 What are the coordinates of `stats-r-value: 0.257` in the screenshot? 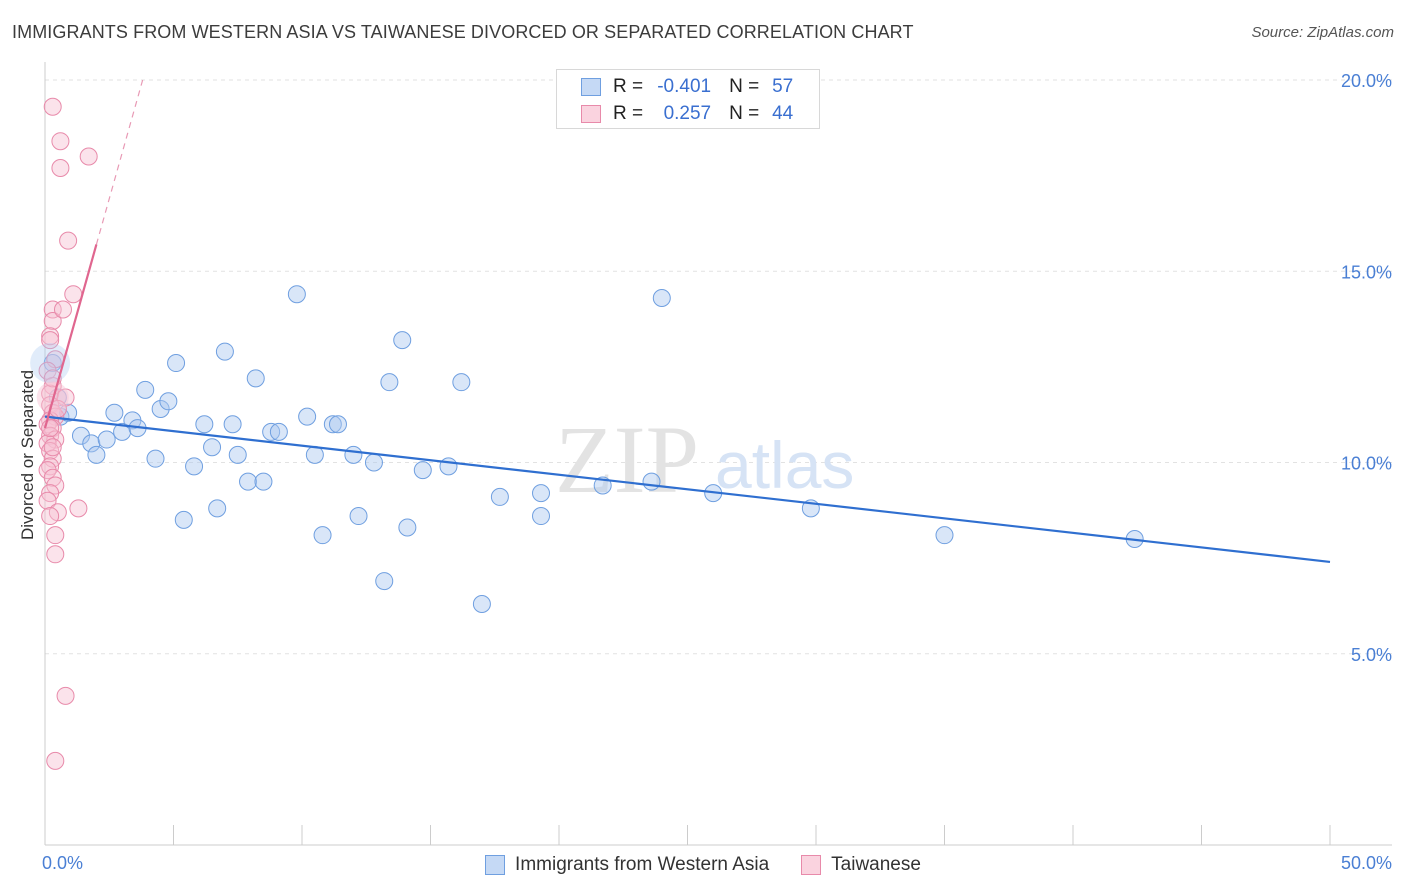 It's located at (687, 113).